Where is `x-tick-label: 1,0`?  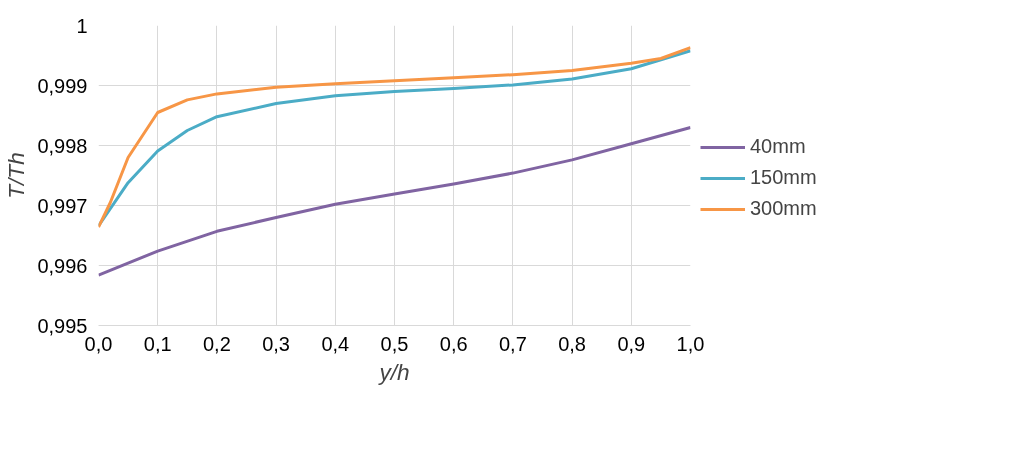
x-tick-label: 1,0 is located at coordinates (690, 343).